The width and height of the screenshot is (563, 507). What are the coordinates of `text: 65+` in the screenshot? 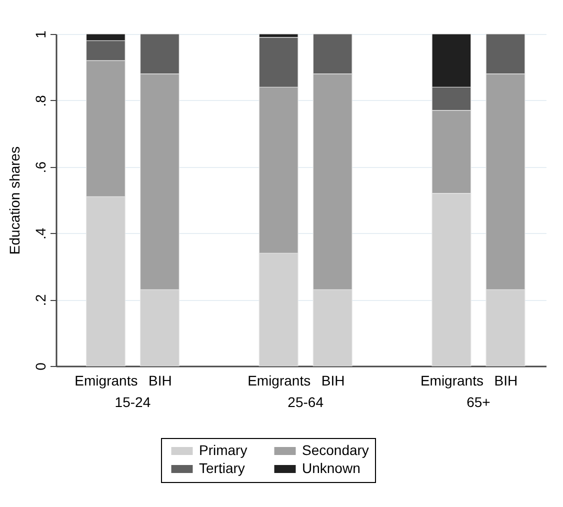 It's located at (478, 402).